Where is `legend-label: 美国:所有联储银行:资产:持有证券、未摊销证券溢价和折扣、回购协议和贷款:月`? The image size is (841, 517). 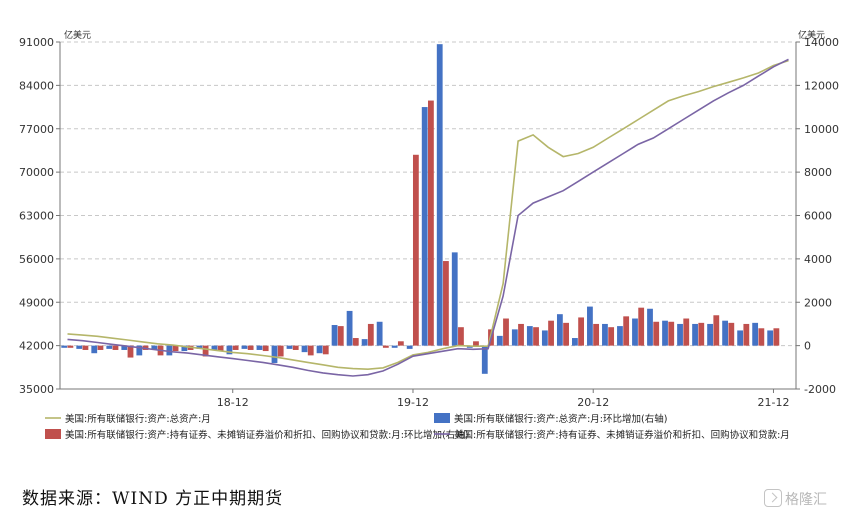 legend-label: 美国:所有联储银行:资产:持有证券、未摊销证券溢价和折扣、回购协议和贷款:月 is located at coordinates (622, 435).